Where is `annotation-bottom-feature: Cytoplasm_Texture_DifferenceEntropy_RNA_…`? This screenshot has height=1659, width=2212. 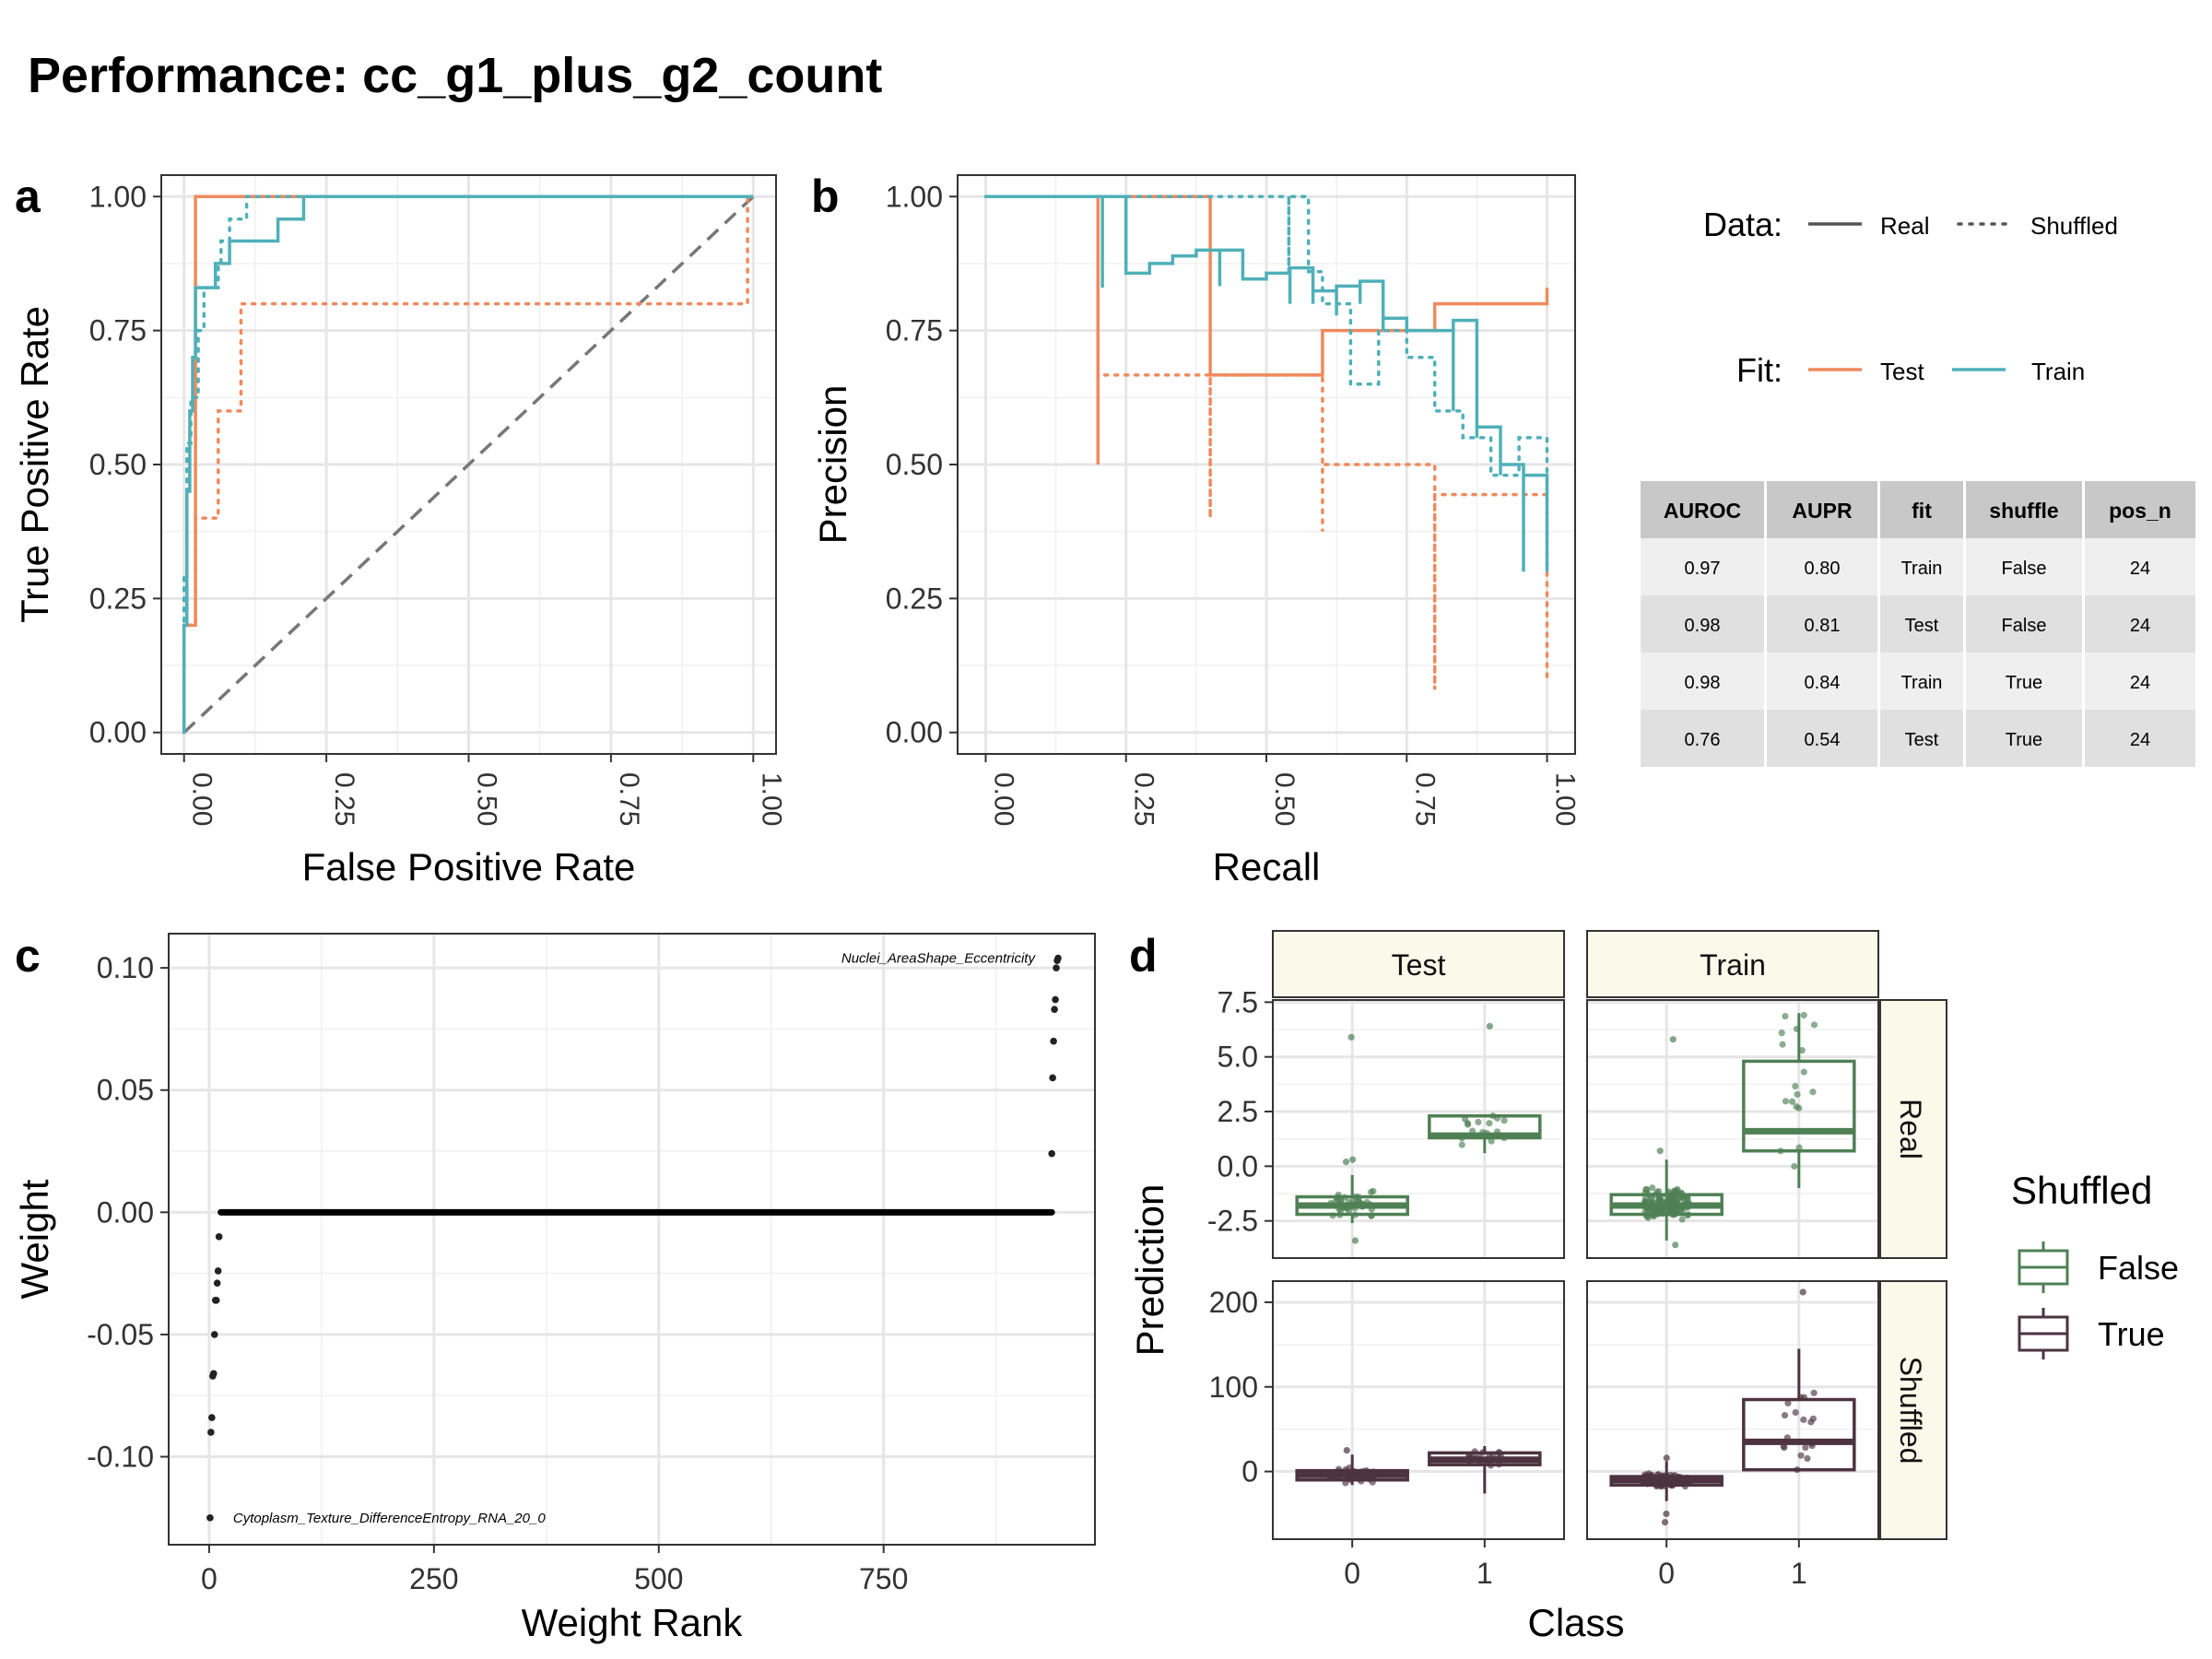 annotation-bottom-feature: Cytoplasm_Texture_DifferenceEntropy_RNA_… is located at coordinates (389, 1518).